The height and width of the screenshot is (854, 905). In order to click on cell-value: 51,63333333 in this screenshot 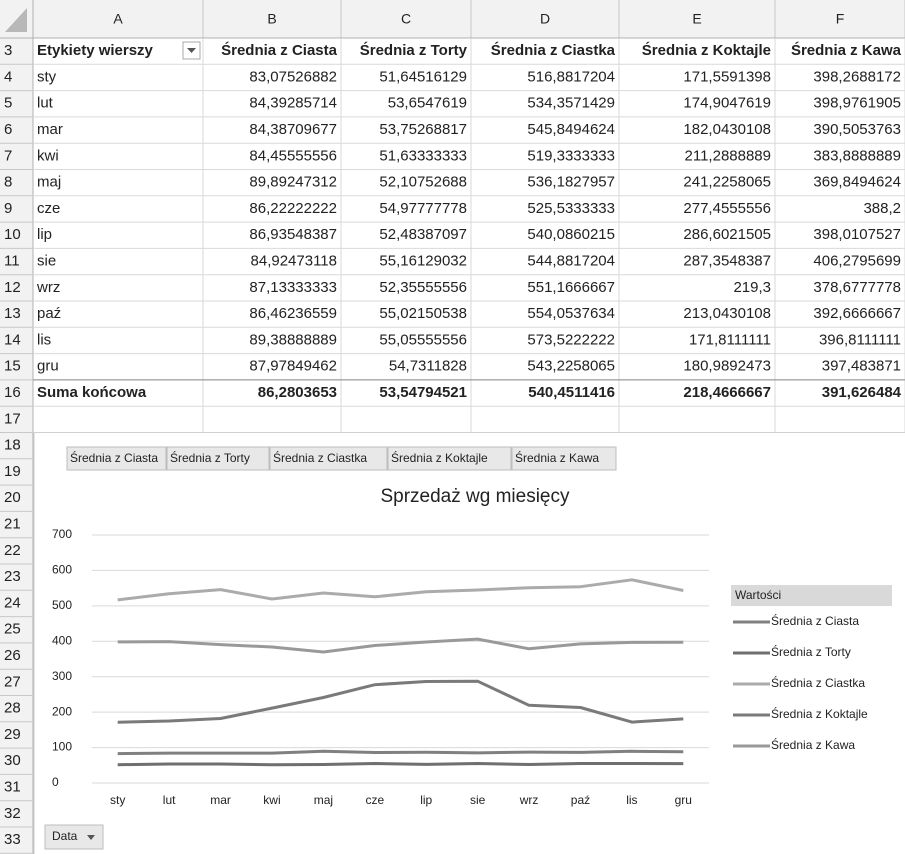, I will do `click(423, 155)`.